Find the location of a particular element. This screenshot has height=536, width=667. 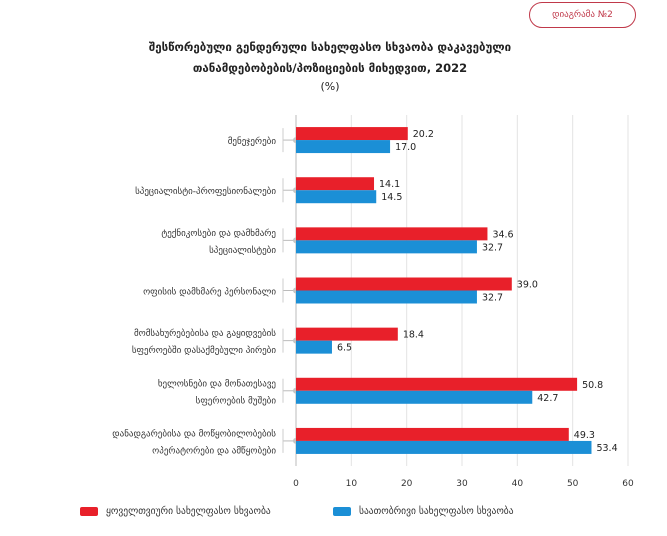

data-label-monthly: 50.8 is located at coordinates (592, 385).